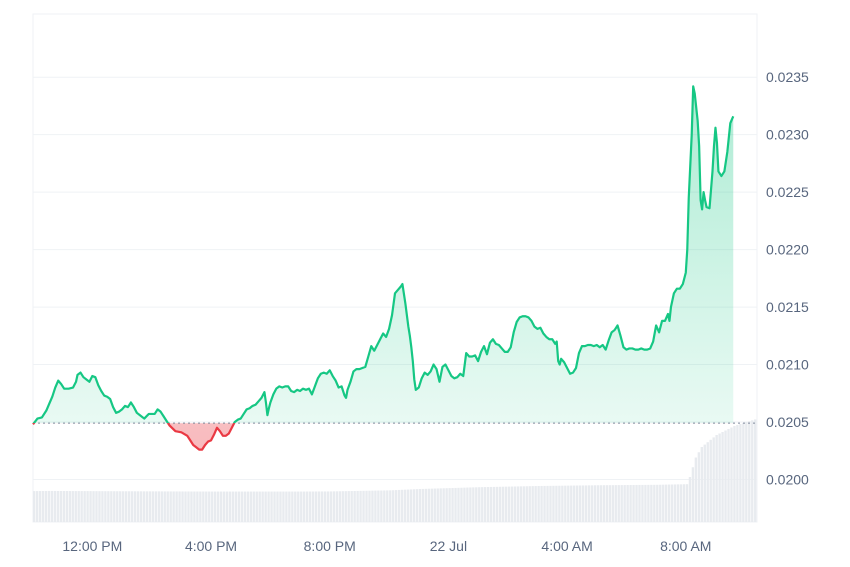  Describe the element at coordinates (211, 546) in the screenshot. I see `x-tick-label: 4:00 PM` at that location.